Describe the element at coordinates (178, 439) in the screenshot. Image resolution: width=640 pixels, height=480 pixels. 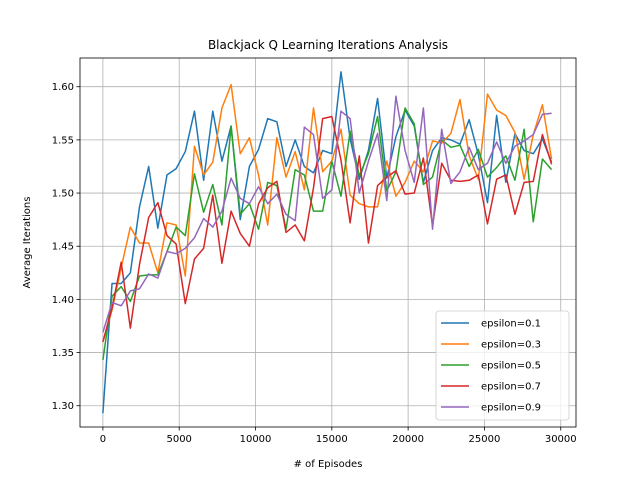
I see `x-tick-label: 5000` at that location.